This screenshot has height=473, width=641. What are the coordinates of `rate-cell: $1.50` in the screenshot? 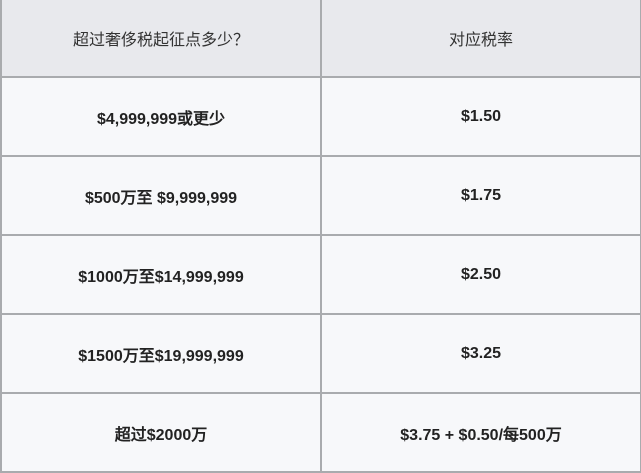 It's located at (480, 116).